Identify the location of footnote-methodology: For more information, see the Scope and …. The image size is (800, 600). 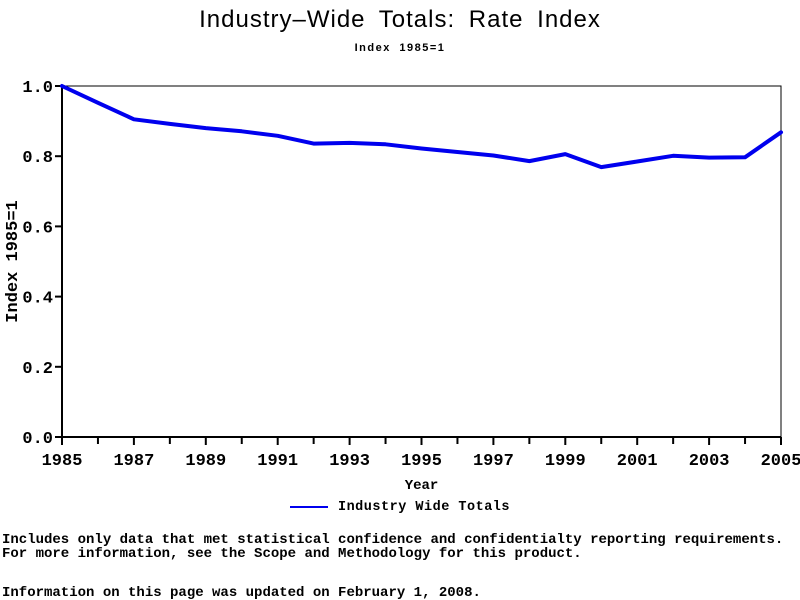
(292, 554).